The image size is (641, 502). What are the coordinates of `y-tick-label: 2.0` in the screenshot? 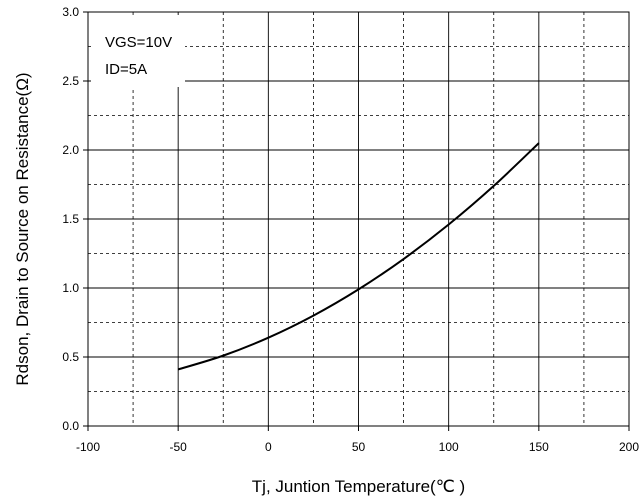 It's located at (70, 150).